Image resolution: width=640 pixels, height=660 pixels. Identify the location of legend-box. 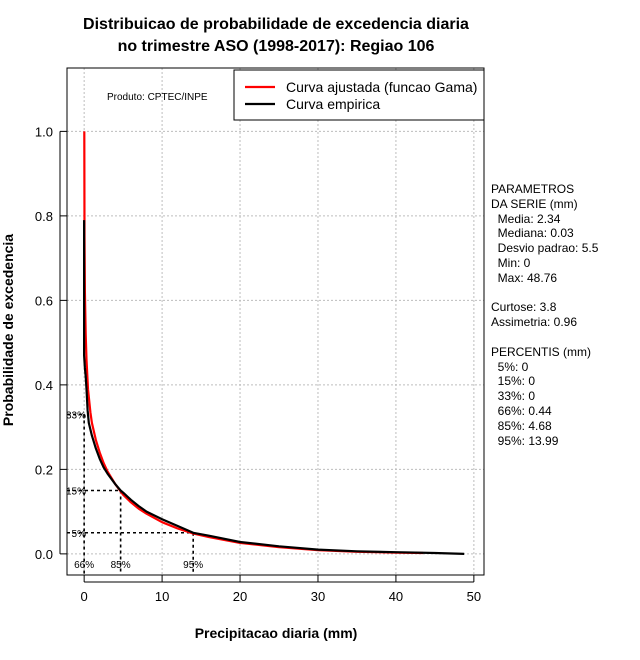
(359, 95).